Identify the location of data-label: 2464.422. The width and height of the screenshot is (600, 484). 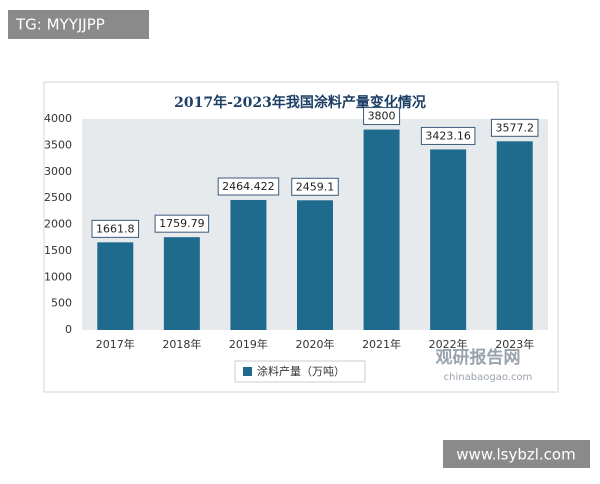
(248, 186).